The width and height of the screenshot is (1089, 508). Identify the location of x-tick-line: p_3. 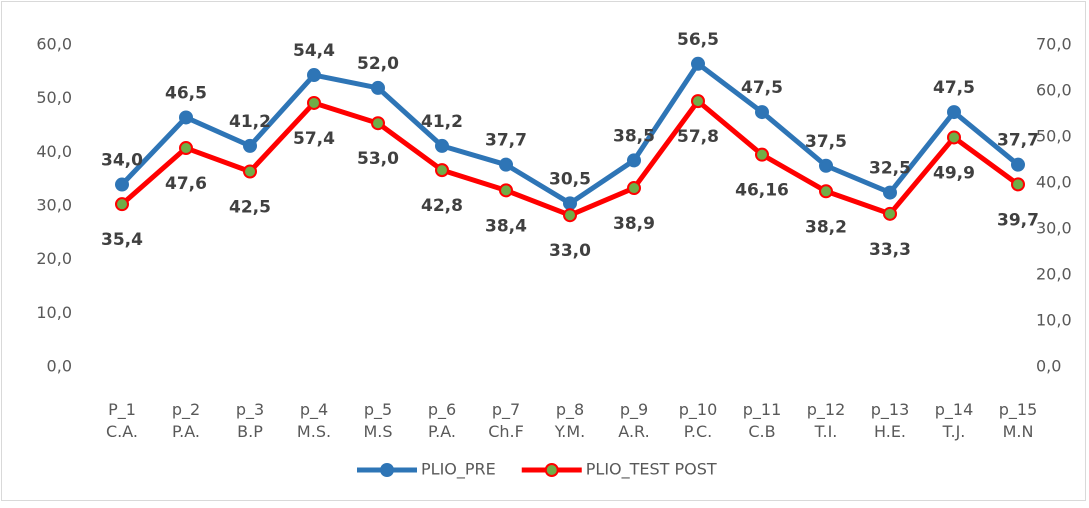
(250, 410).